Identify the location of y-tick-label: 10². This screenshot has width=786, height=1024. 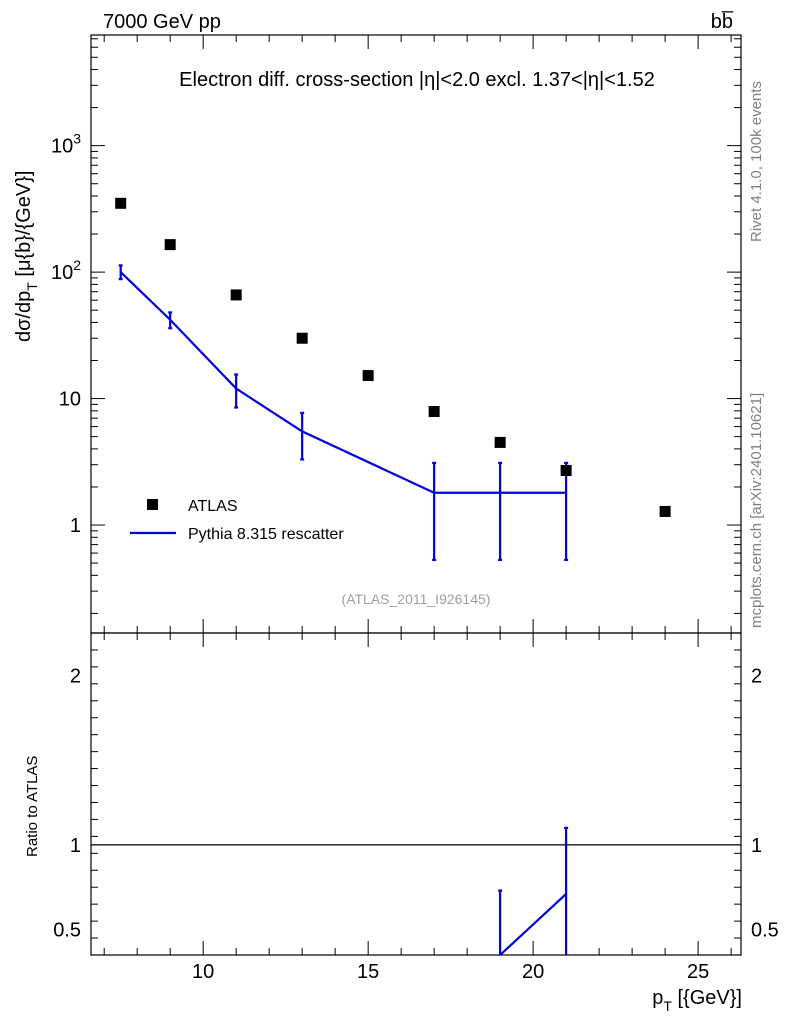
(66, 270).